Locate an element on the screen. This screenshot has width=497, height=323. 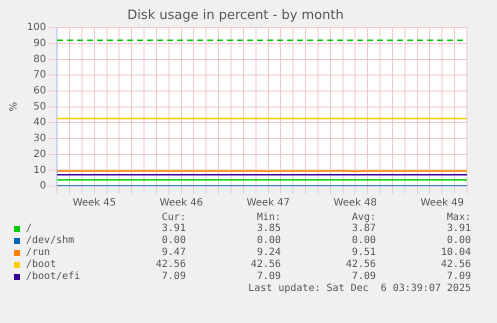
x-tick-label: Week 49 is located at coordinates (442, 203).